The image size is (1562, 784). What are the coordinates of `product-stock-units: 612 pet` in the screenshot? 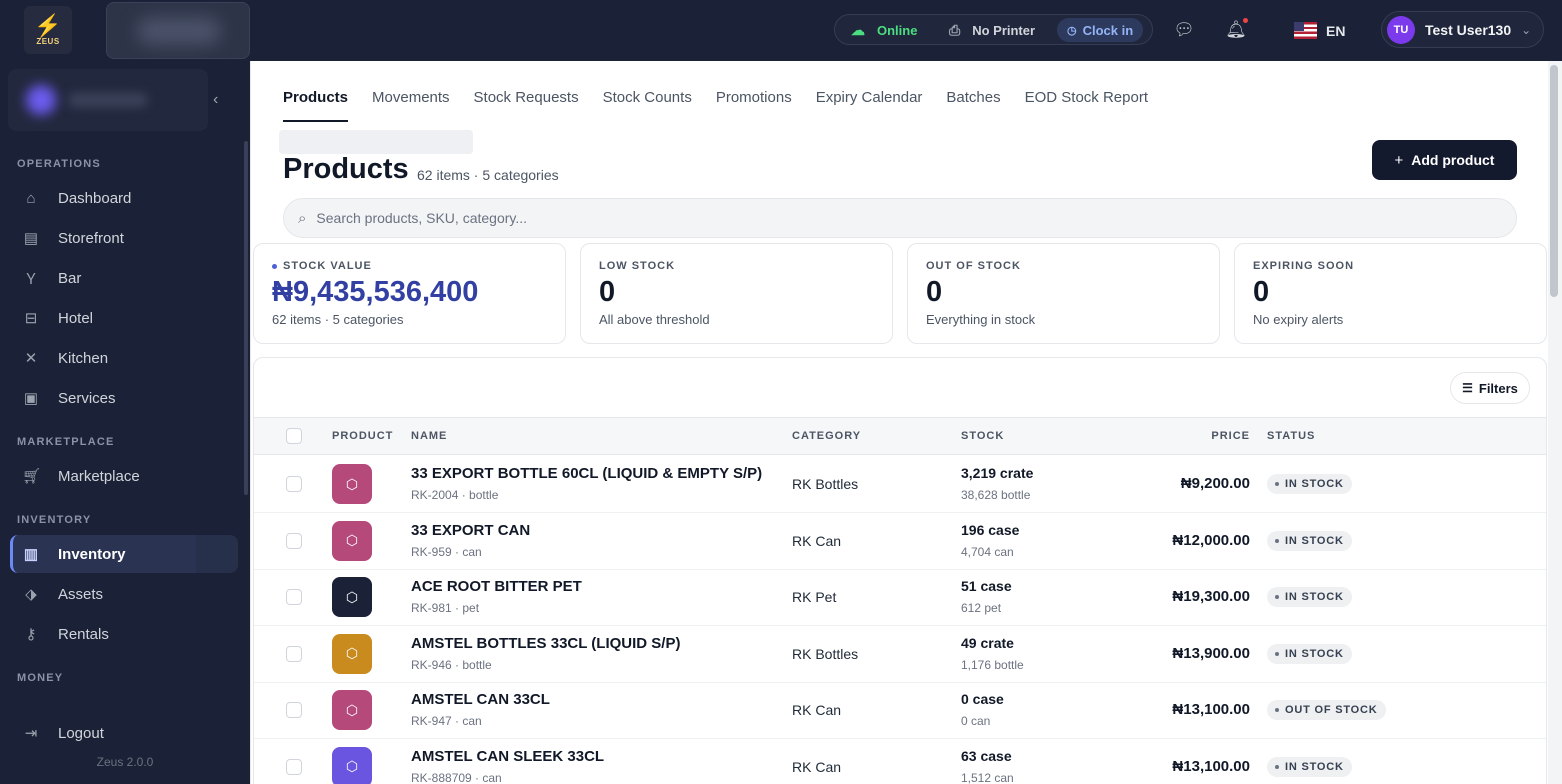 It's located at (981, 608).